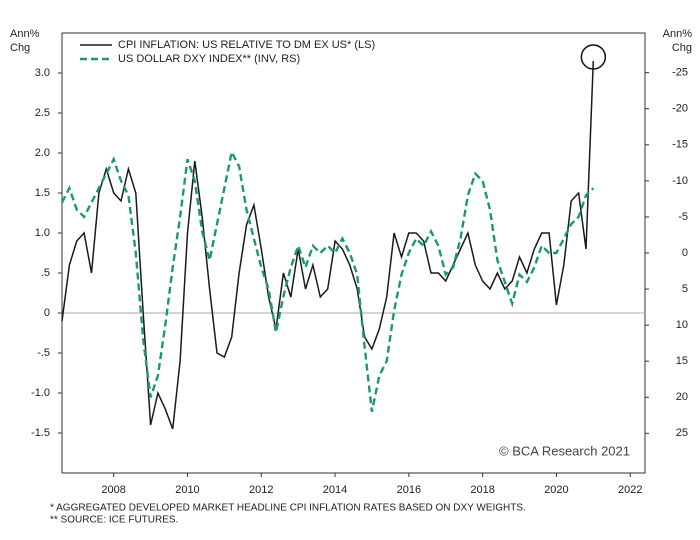 This screenshot has height=540, width=700. What do you see at coordinates (682, 433) in the screenshot?
I see `y2-tick-label: 25` at bounding box center [682, 433].